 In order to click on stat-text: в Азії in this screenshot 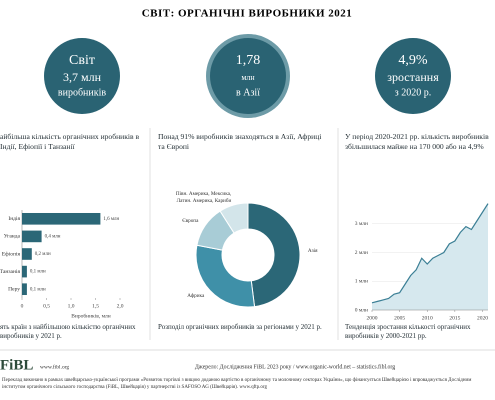, I will do `click(248, 92)`.